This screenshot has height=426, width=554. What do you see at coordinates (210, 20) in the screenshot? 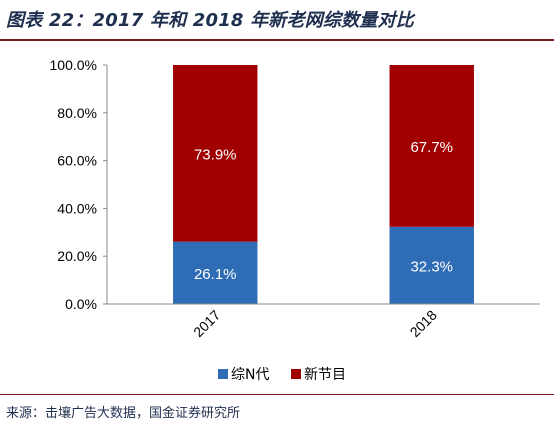
I see `figure-title: 图表 22：2017 年和 2018 年新老网综数量对比` at bounding box center [210, 20].